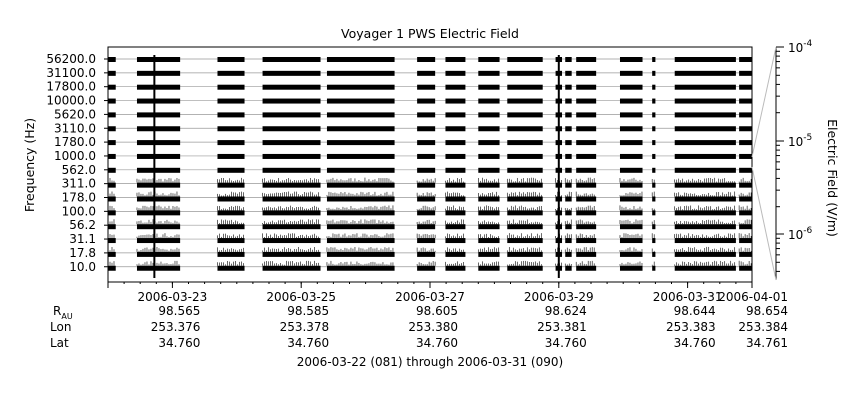  I want to click on y-tick-label: 17800.0, so click(71, 87).